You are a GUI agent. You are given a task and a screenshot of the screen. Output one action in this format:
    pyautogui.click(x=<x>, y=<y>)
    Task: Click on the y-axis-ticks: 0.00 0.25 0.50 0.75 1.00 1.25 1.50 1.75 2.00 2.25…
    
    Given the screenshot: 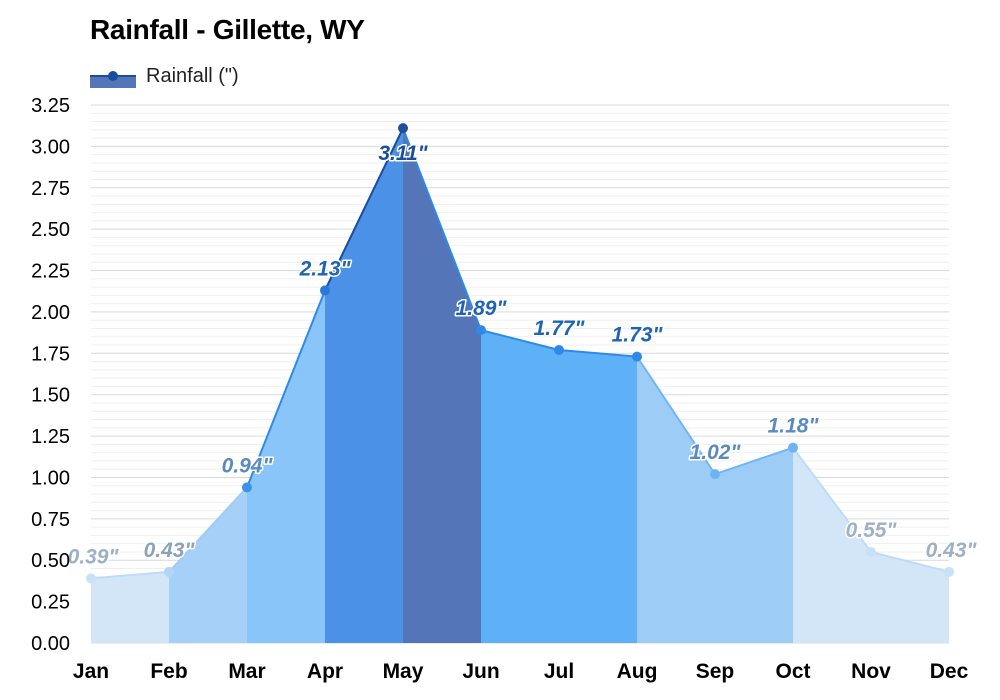 What is the action you would take?
    pyautogui.click(x=50, y=375)
    